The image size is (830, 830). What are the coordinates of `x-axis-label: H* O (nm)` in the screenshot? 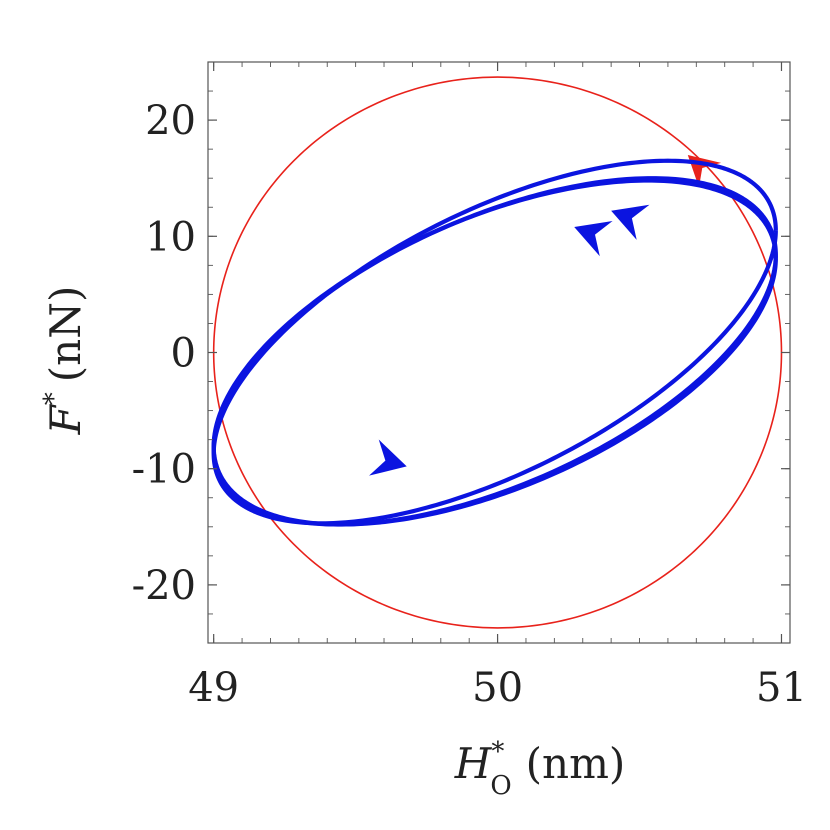 It's located at (540, 769).